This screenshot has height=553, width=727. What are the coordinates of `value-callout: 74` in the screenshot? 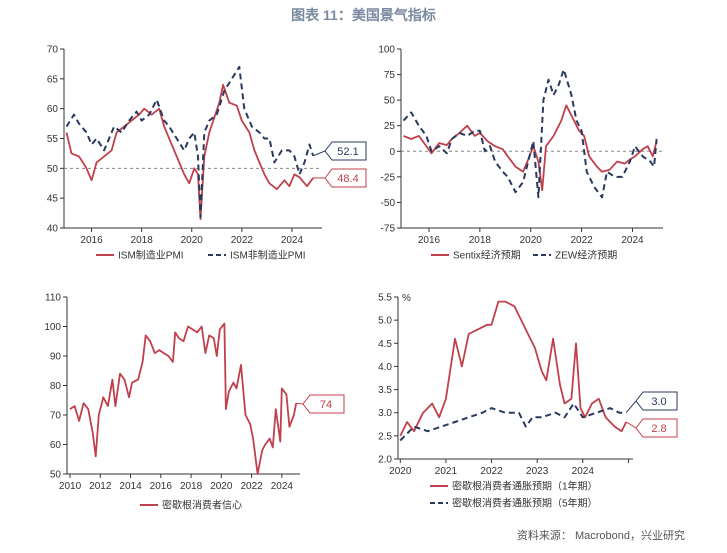 It's located at (320, 404).